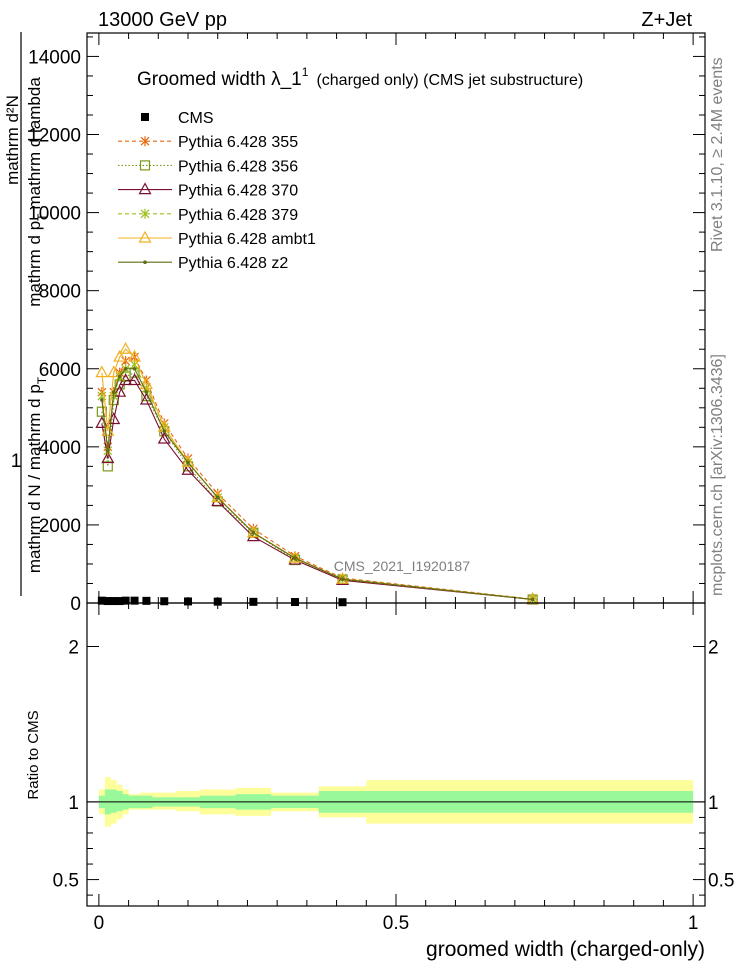 Image resolution: width=746 pixels, height=972 pixels. I want to click on ylabel-top2: mathrm d pTmathrm d lambda, so click(37, 192).